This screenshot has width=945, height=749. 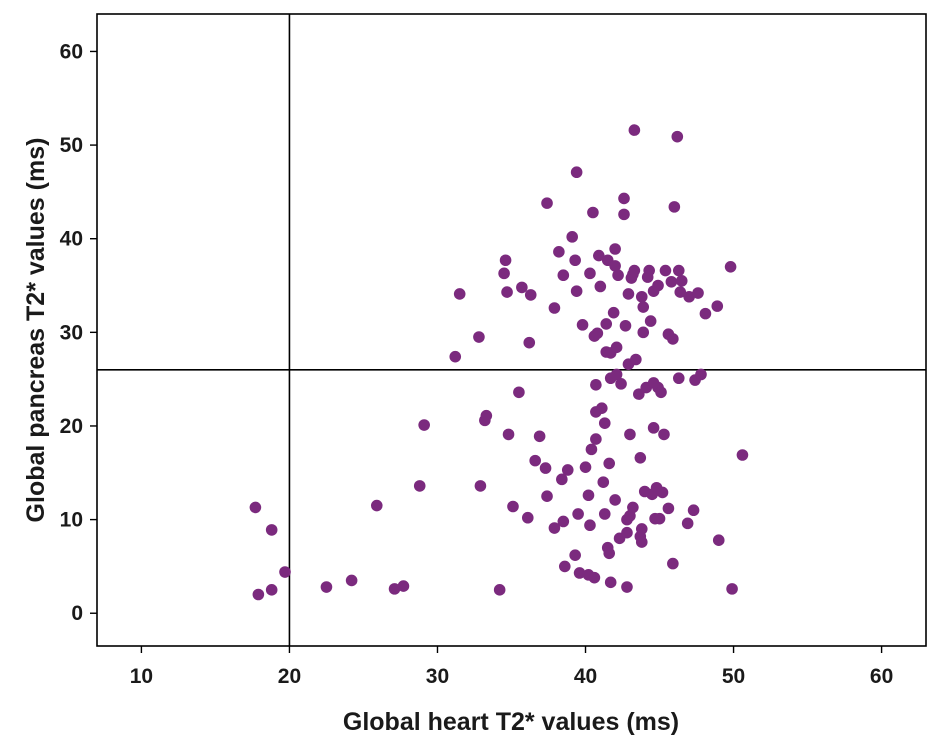 I want to click on x-tick-label: 40, so click(x=585, y=676).